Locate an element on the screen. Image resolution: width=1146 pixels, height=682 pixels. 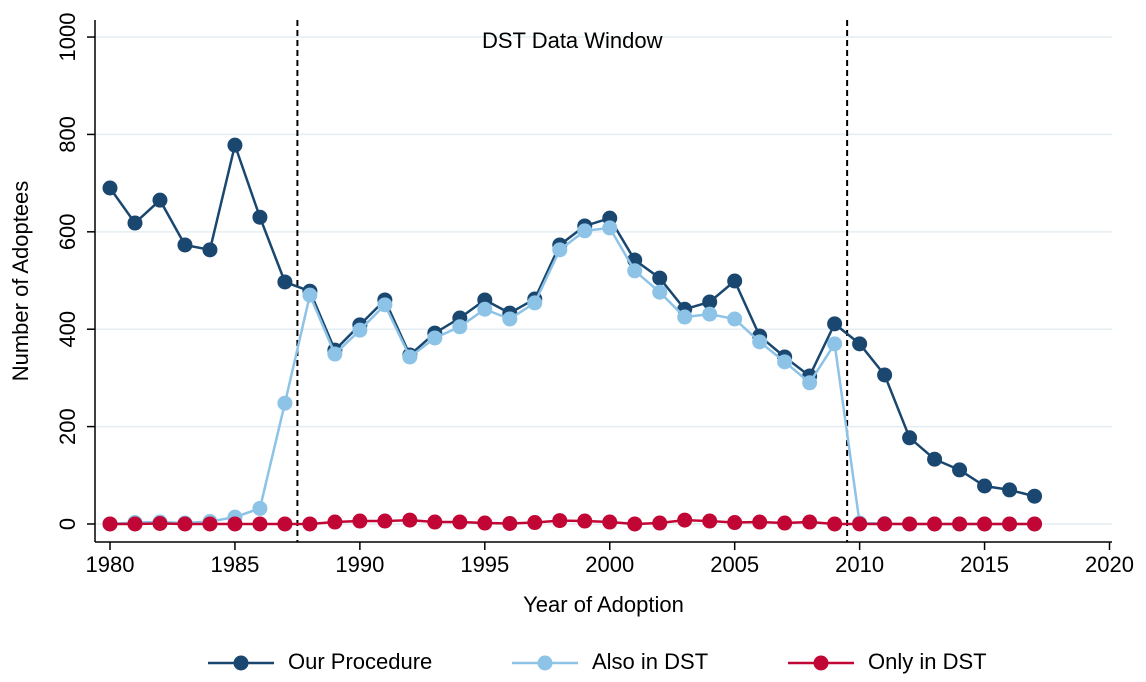
annotation: DST Data Window is located at coordinates (572, 40).